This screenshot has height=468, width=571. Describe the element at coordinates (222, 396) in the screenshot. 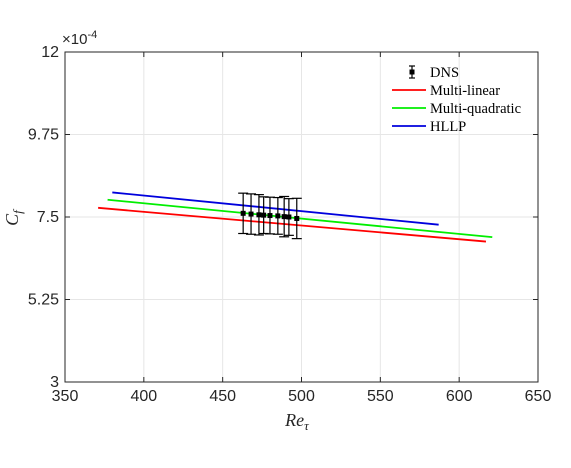

I see `x-tick-label: 450` at that location.